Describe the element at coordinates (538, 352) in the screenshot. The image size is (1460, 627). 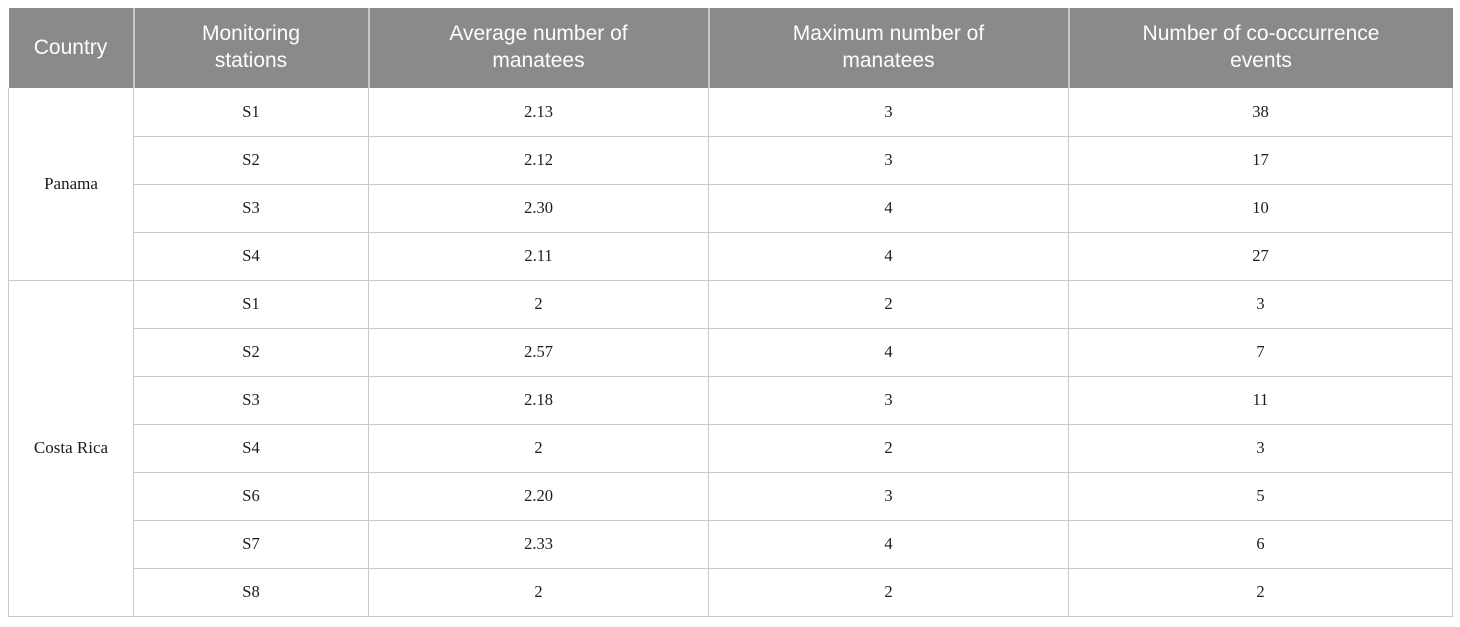
I see `avg-manatees-cell: 2.57` at that location.